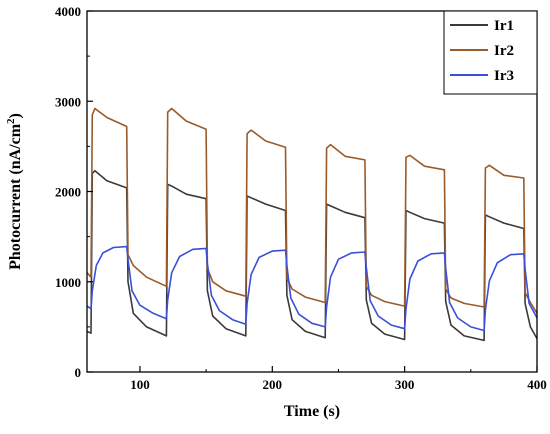  I want to click on legend-label-ir3: Ir3, so click(504, 76).